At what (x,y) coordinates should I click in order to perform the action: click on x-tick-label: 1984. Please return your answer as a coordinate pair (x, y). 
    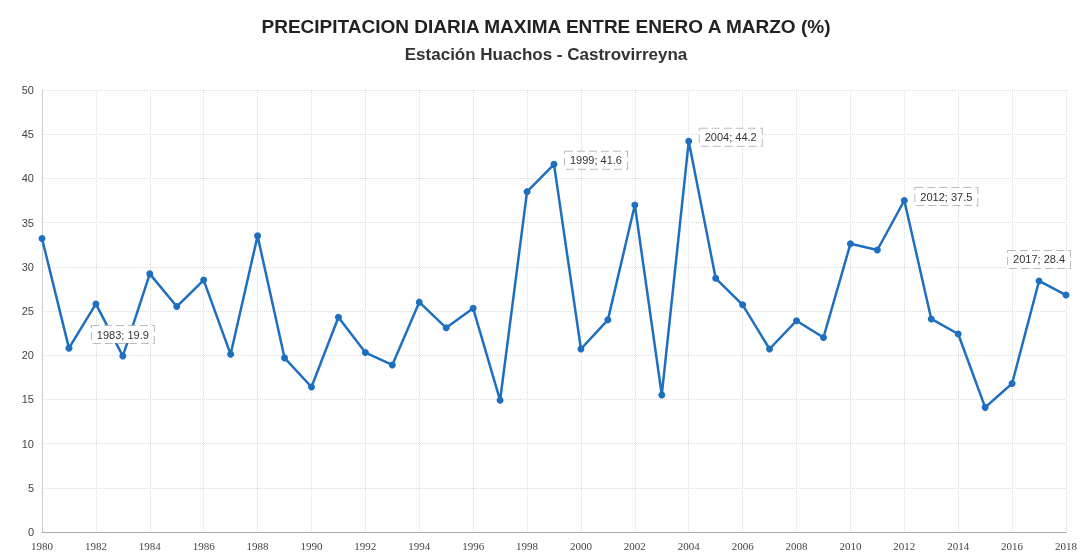
    Looking at the image, I should click on (150, 545).